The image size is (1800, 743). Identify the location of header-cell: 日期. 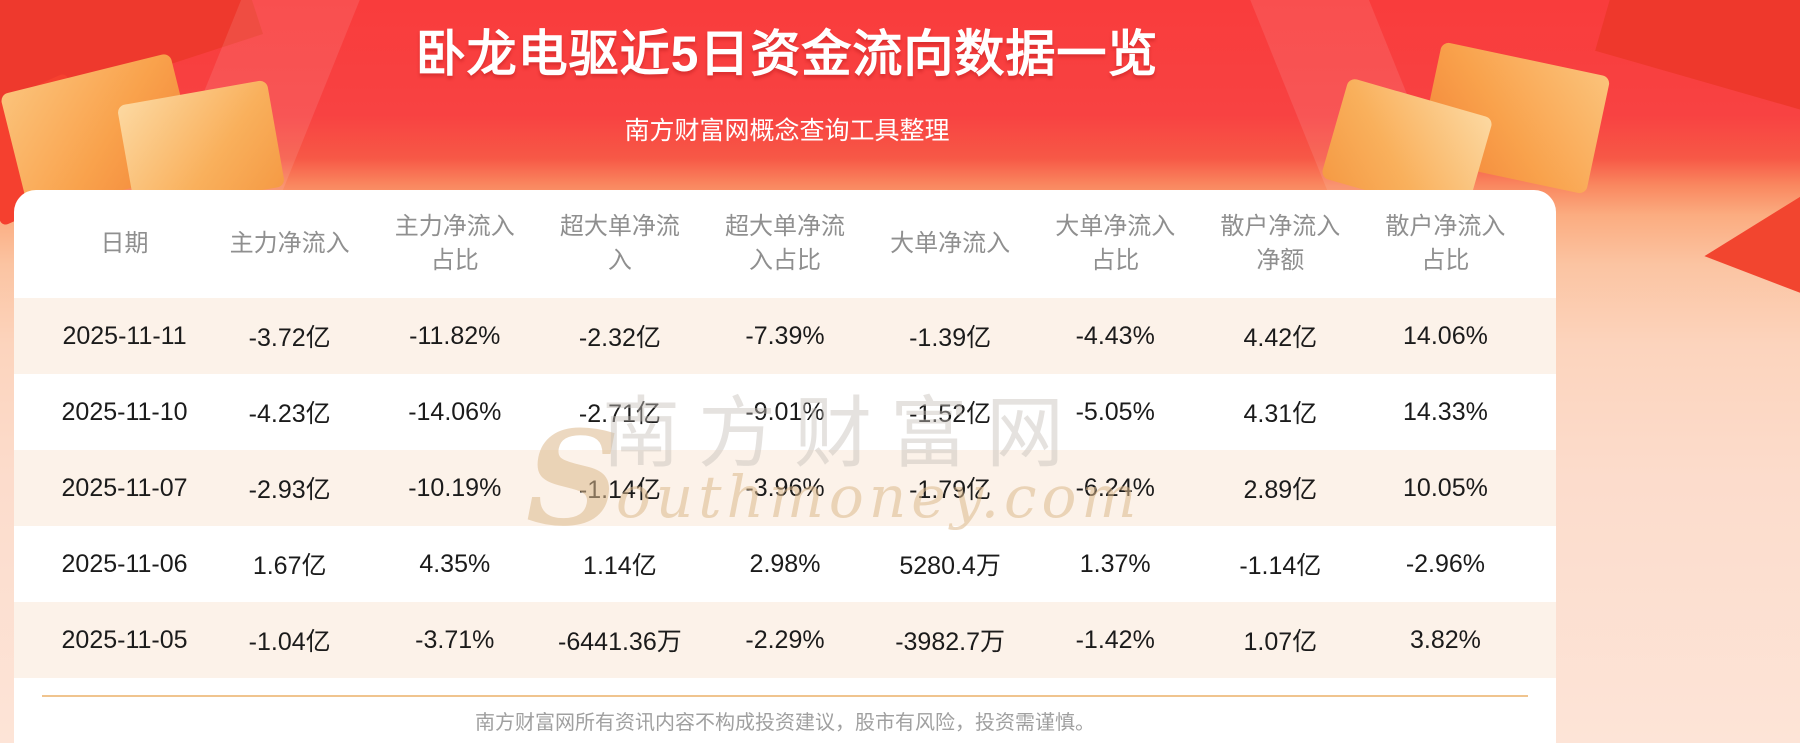
(124, 243).